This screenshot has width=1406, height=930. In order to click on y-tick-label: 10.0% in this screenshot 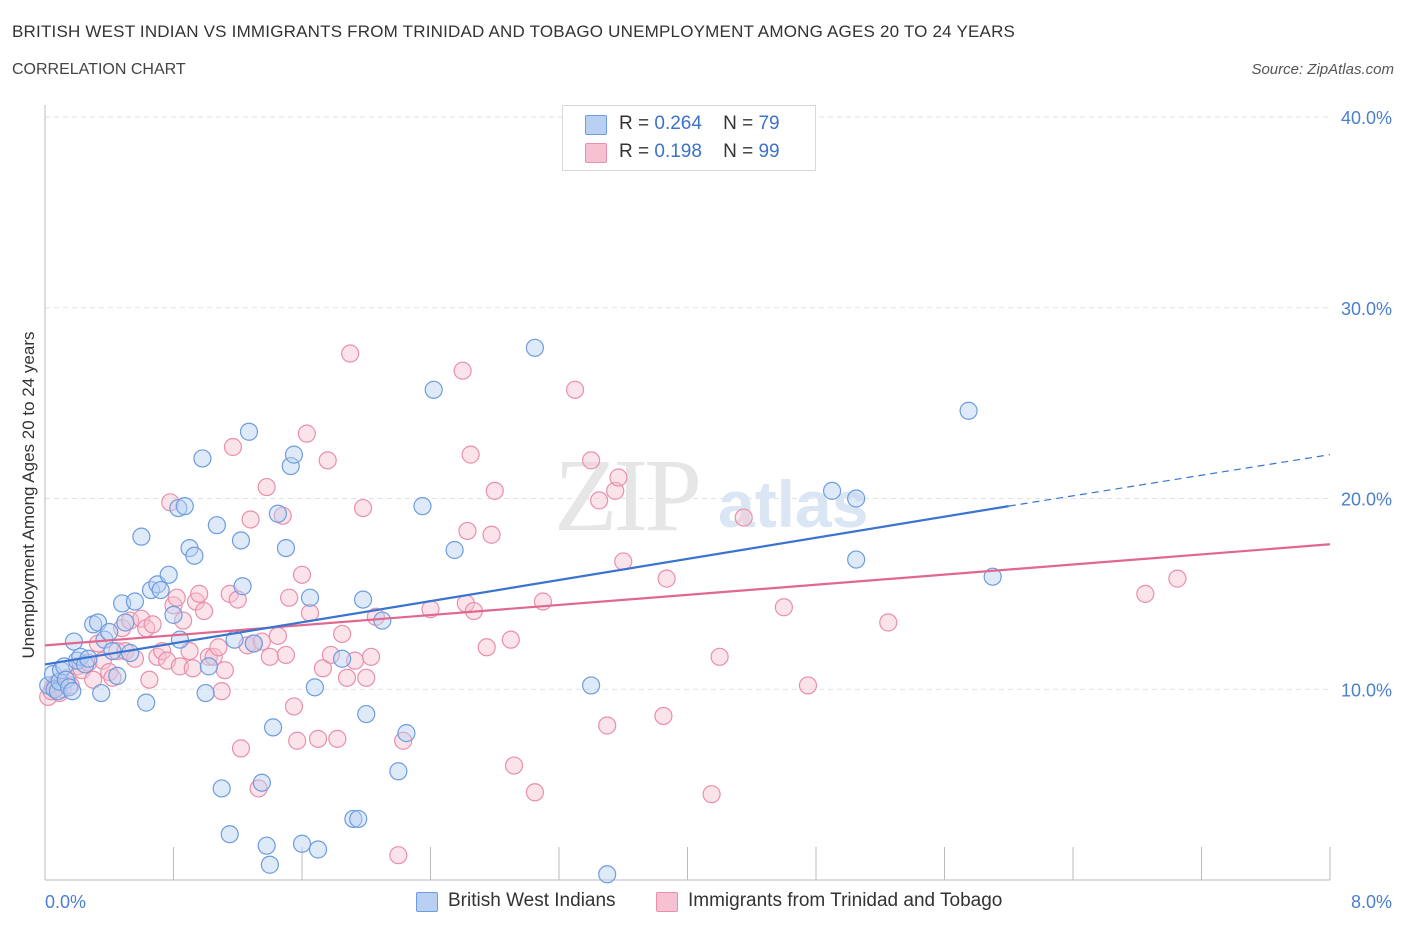, I will do `click(1366, 690)`.